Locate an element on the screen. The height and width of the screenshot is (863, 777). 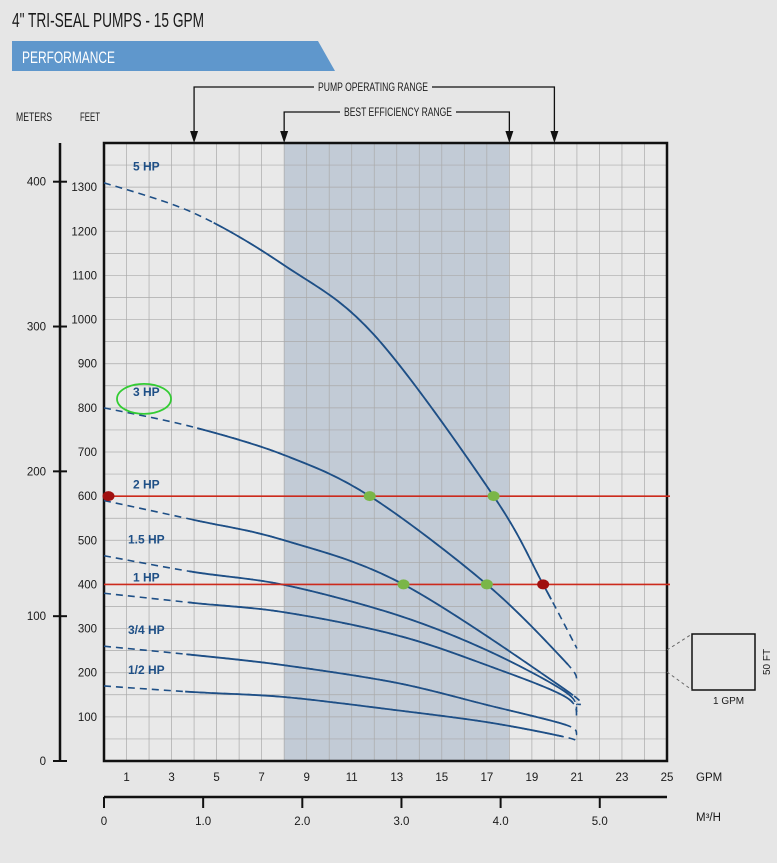
gpm-tick-label: 11 is located at coordinates (352, 778).